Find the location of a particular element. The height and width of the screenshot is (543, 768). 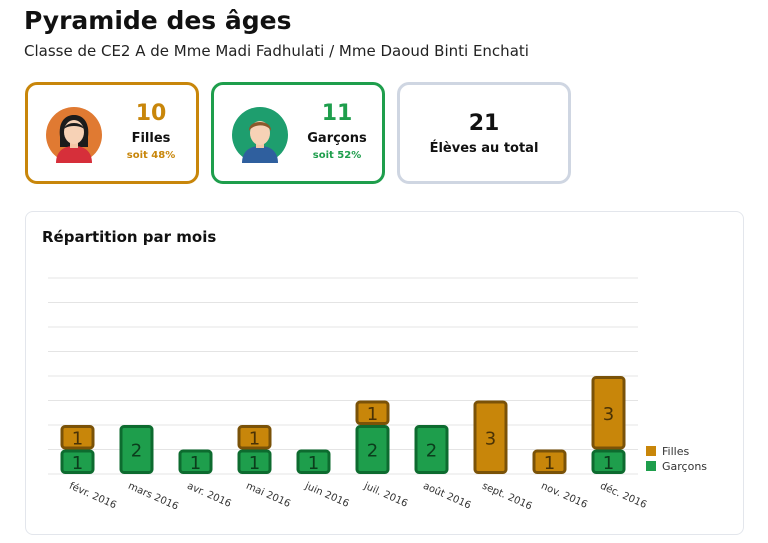

girls-stat-card: 10 Filles soit 48% is located at coordinates (112, 133).